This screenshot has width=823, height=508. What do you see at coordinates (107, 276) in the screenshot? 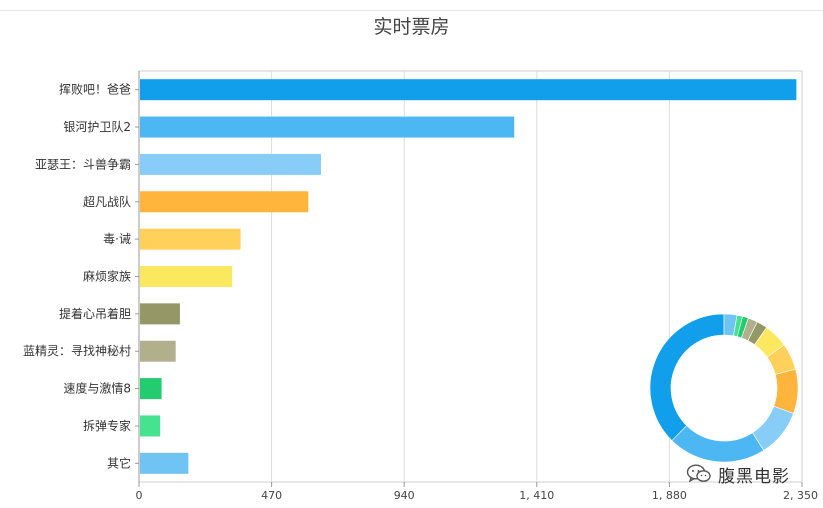
I see `category-label: 麻烦家族` at bounding box center [107, 276].